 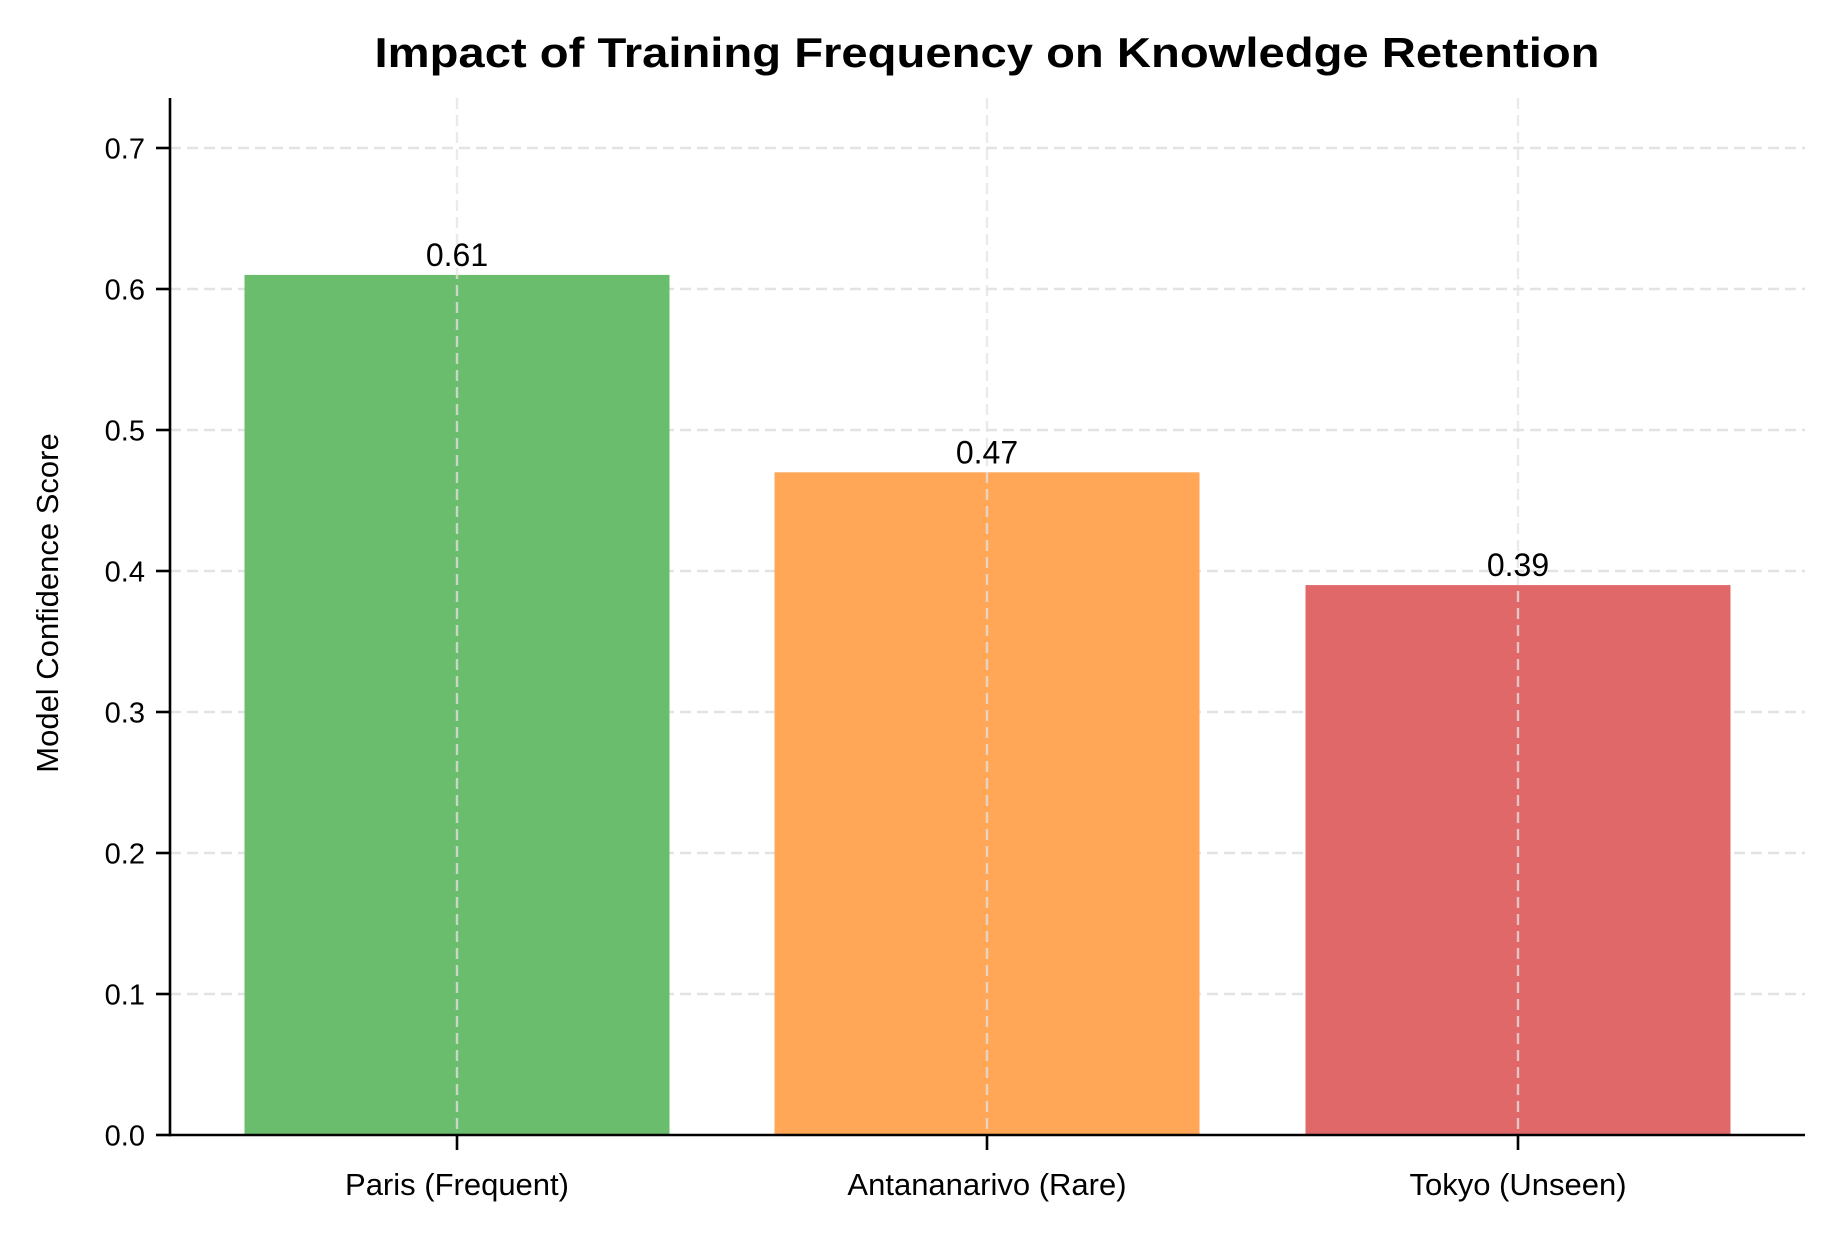 What do you see at coordinates (1518, 565) in the screenshot?
I see `bar-value-label: 0.39` at bounding box center [1518, 565].